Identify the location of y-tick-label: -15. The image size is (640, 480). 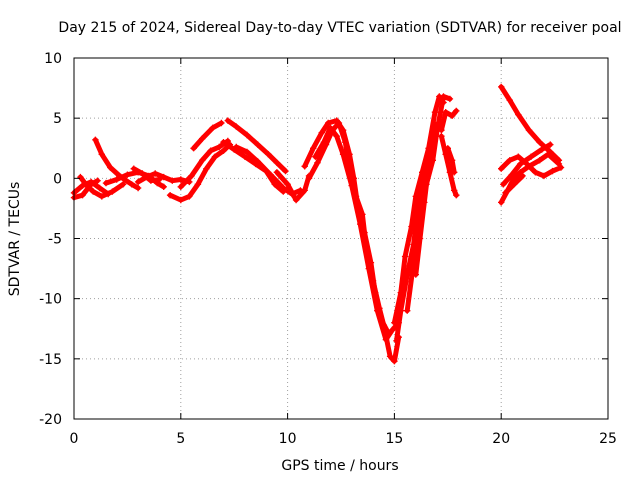
(50, 360).